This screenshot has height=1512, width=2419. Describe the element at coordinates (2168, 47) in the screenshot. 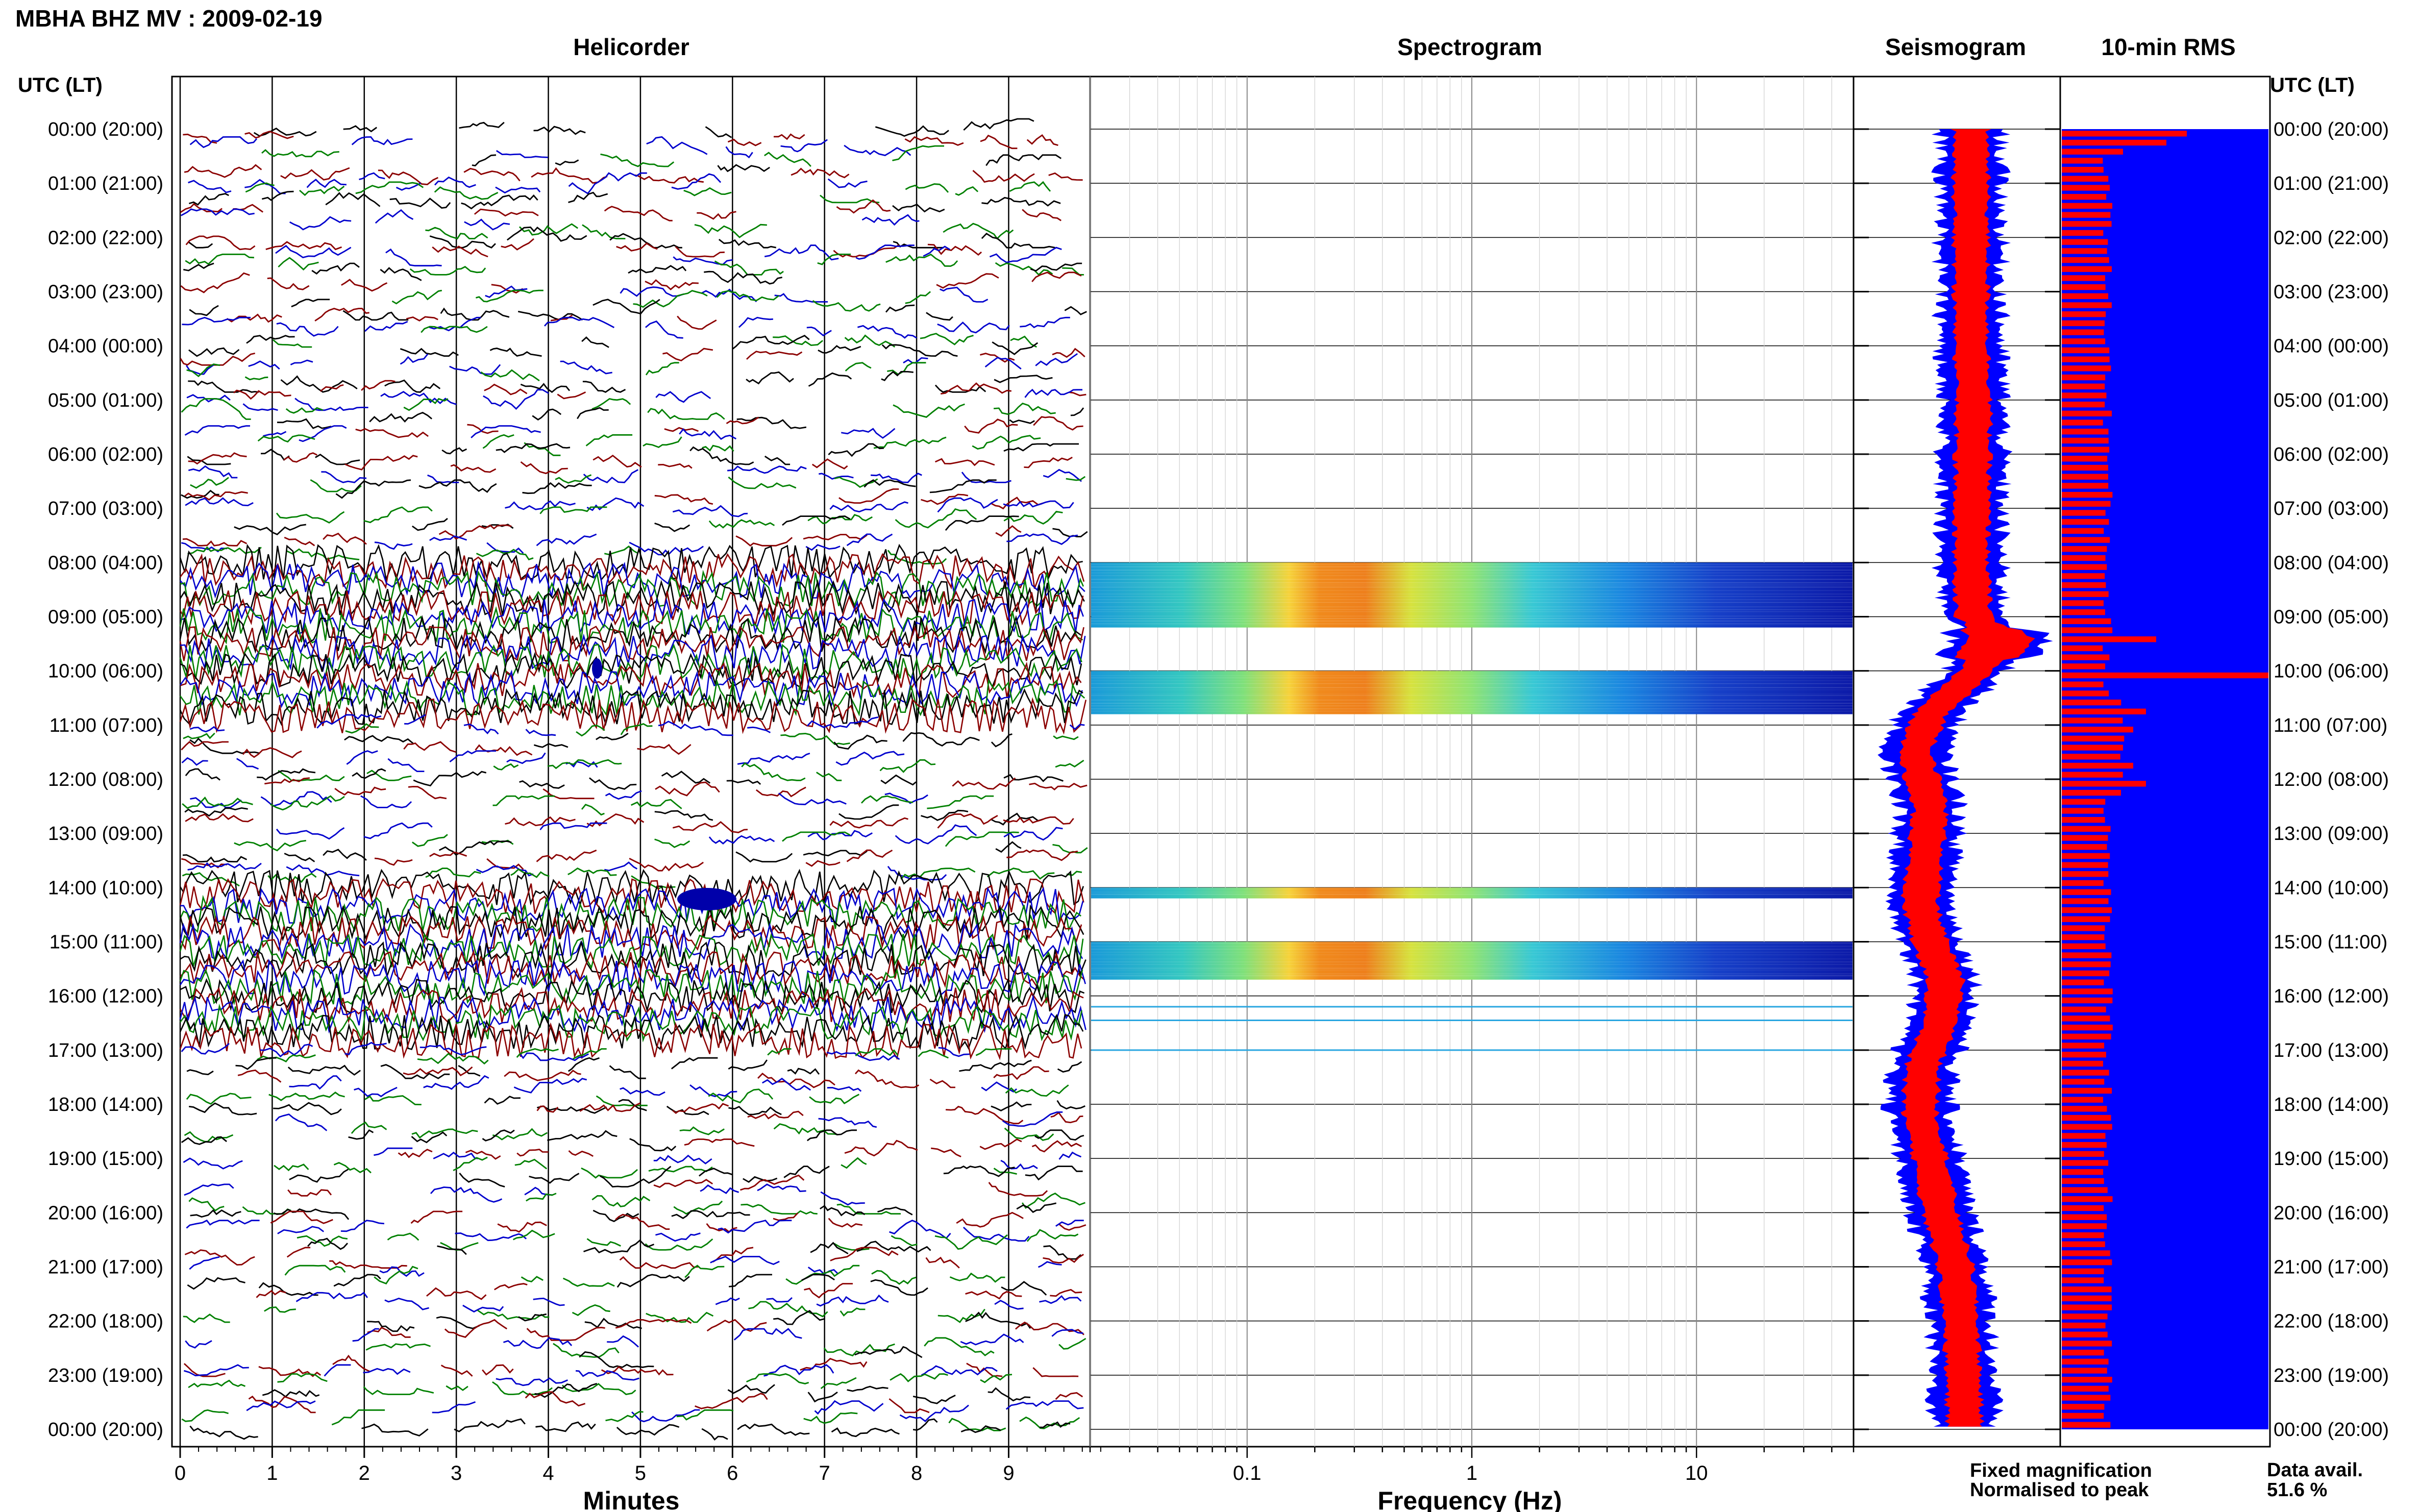

I see `rms-title: 10-min RMS` at that location.